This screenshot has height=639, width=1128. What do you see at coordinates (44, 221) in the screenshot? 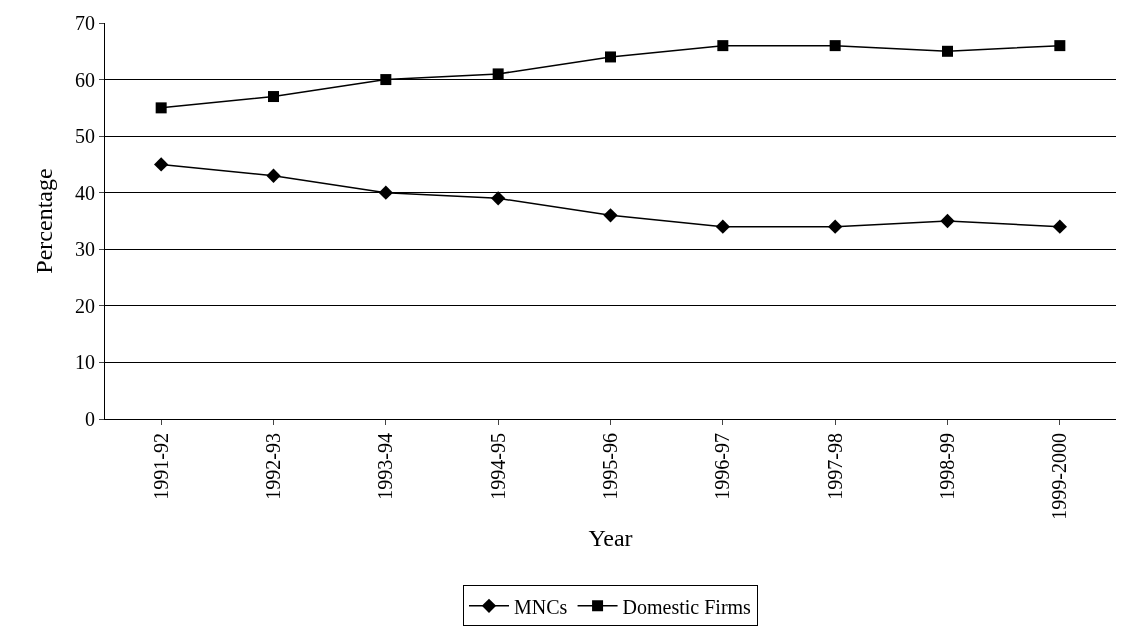
I see `y-axis-title: Percentage` at bounding box center [44, 221].